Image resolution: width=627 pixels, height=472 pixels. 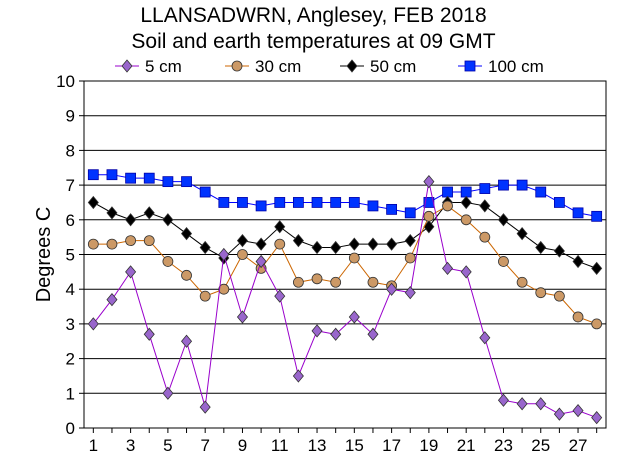 I want to click on series-line-50cm, so click(x=345, y=235).